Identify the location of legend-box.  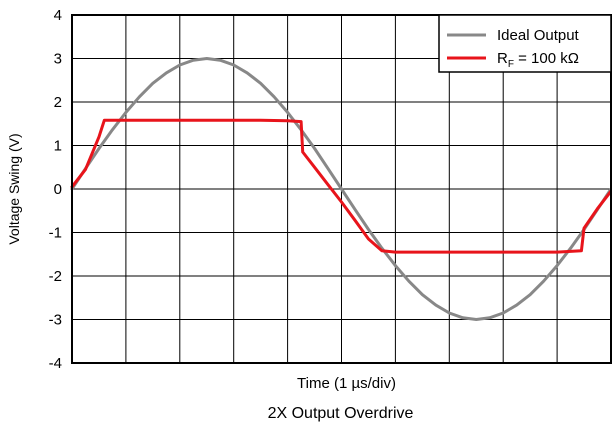
(525, 43).